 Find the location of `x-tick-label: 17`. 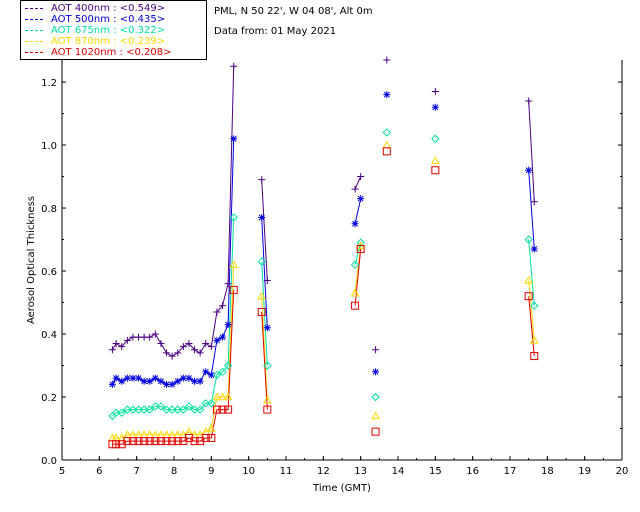

x-tick-label: 17 is located at coordinates (510, 471).